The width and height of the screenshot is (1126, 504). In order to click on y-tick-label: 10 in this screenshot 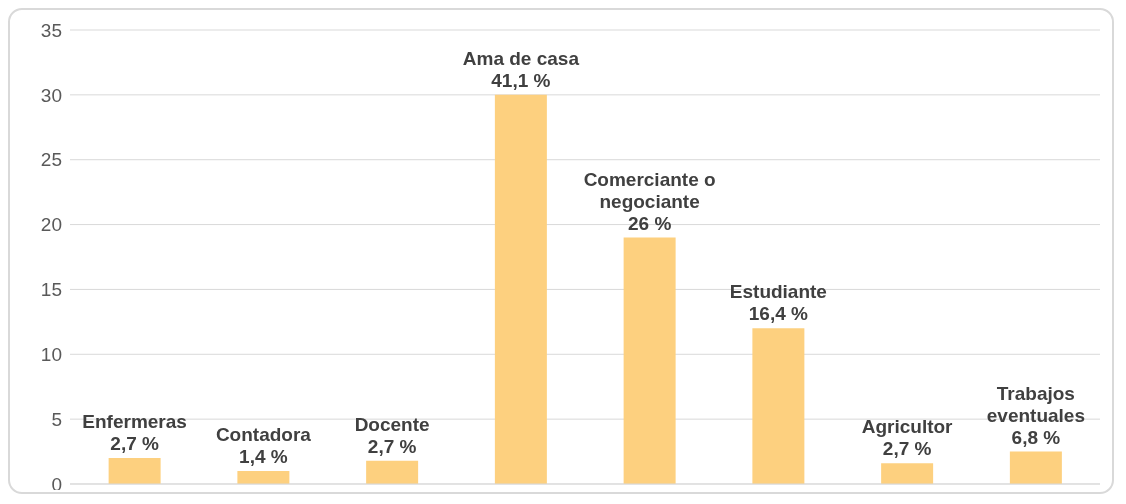, I will do `click(51, 355)`.